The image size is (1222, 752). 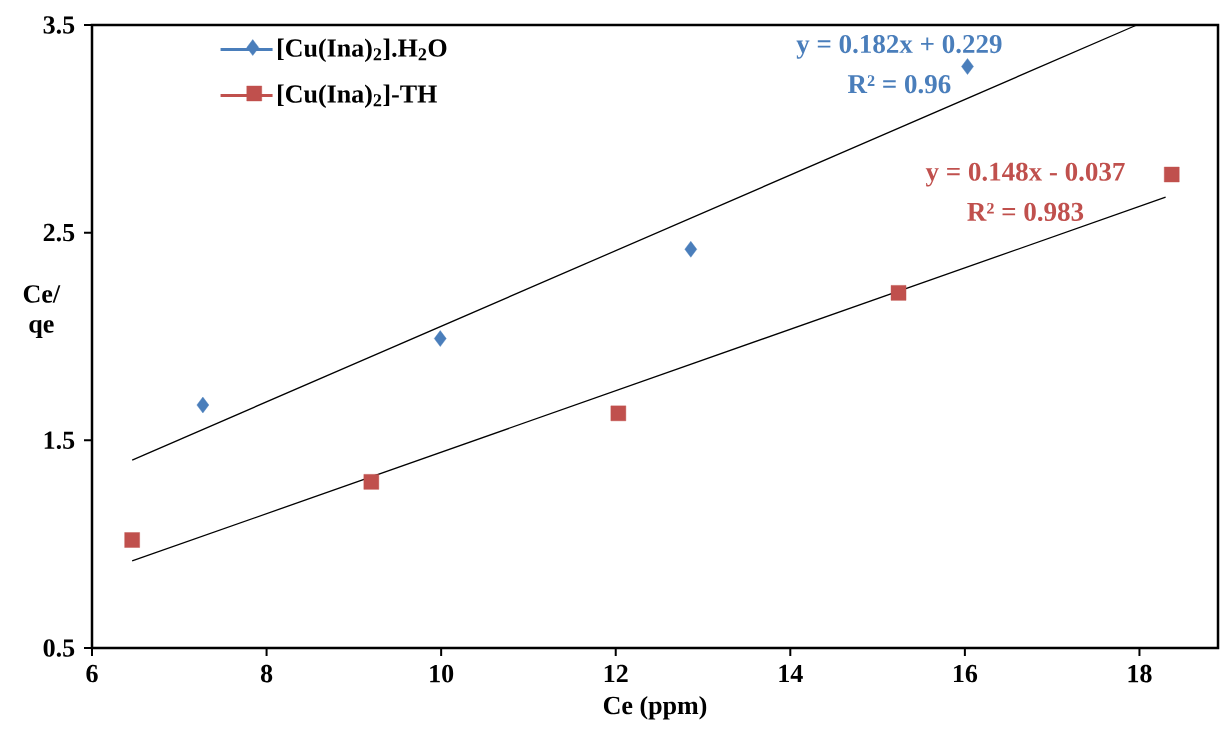 I want to click on annotation: R² = 0.96, so click(x=899, y=84).